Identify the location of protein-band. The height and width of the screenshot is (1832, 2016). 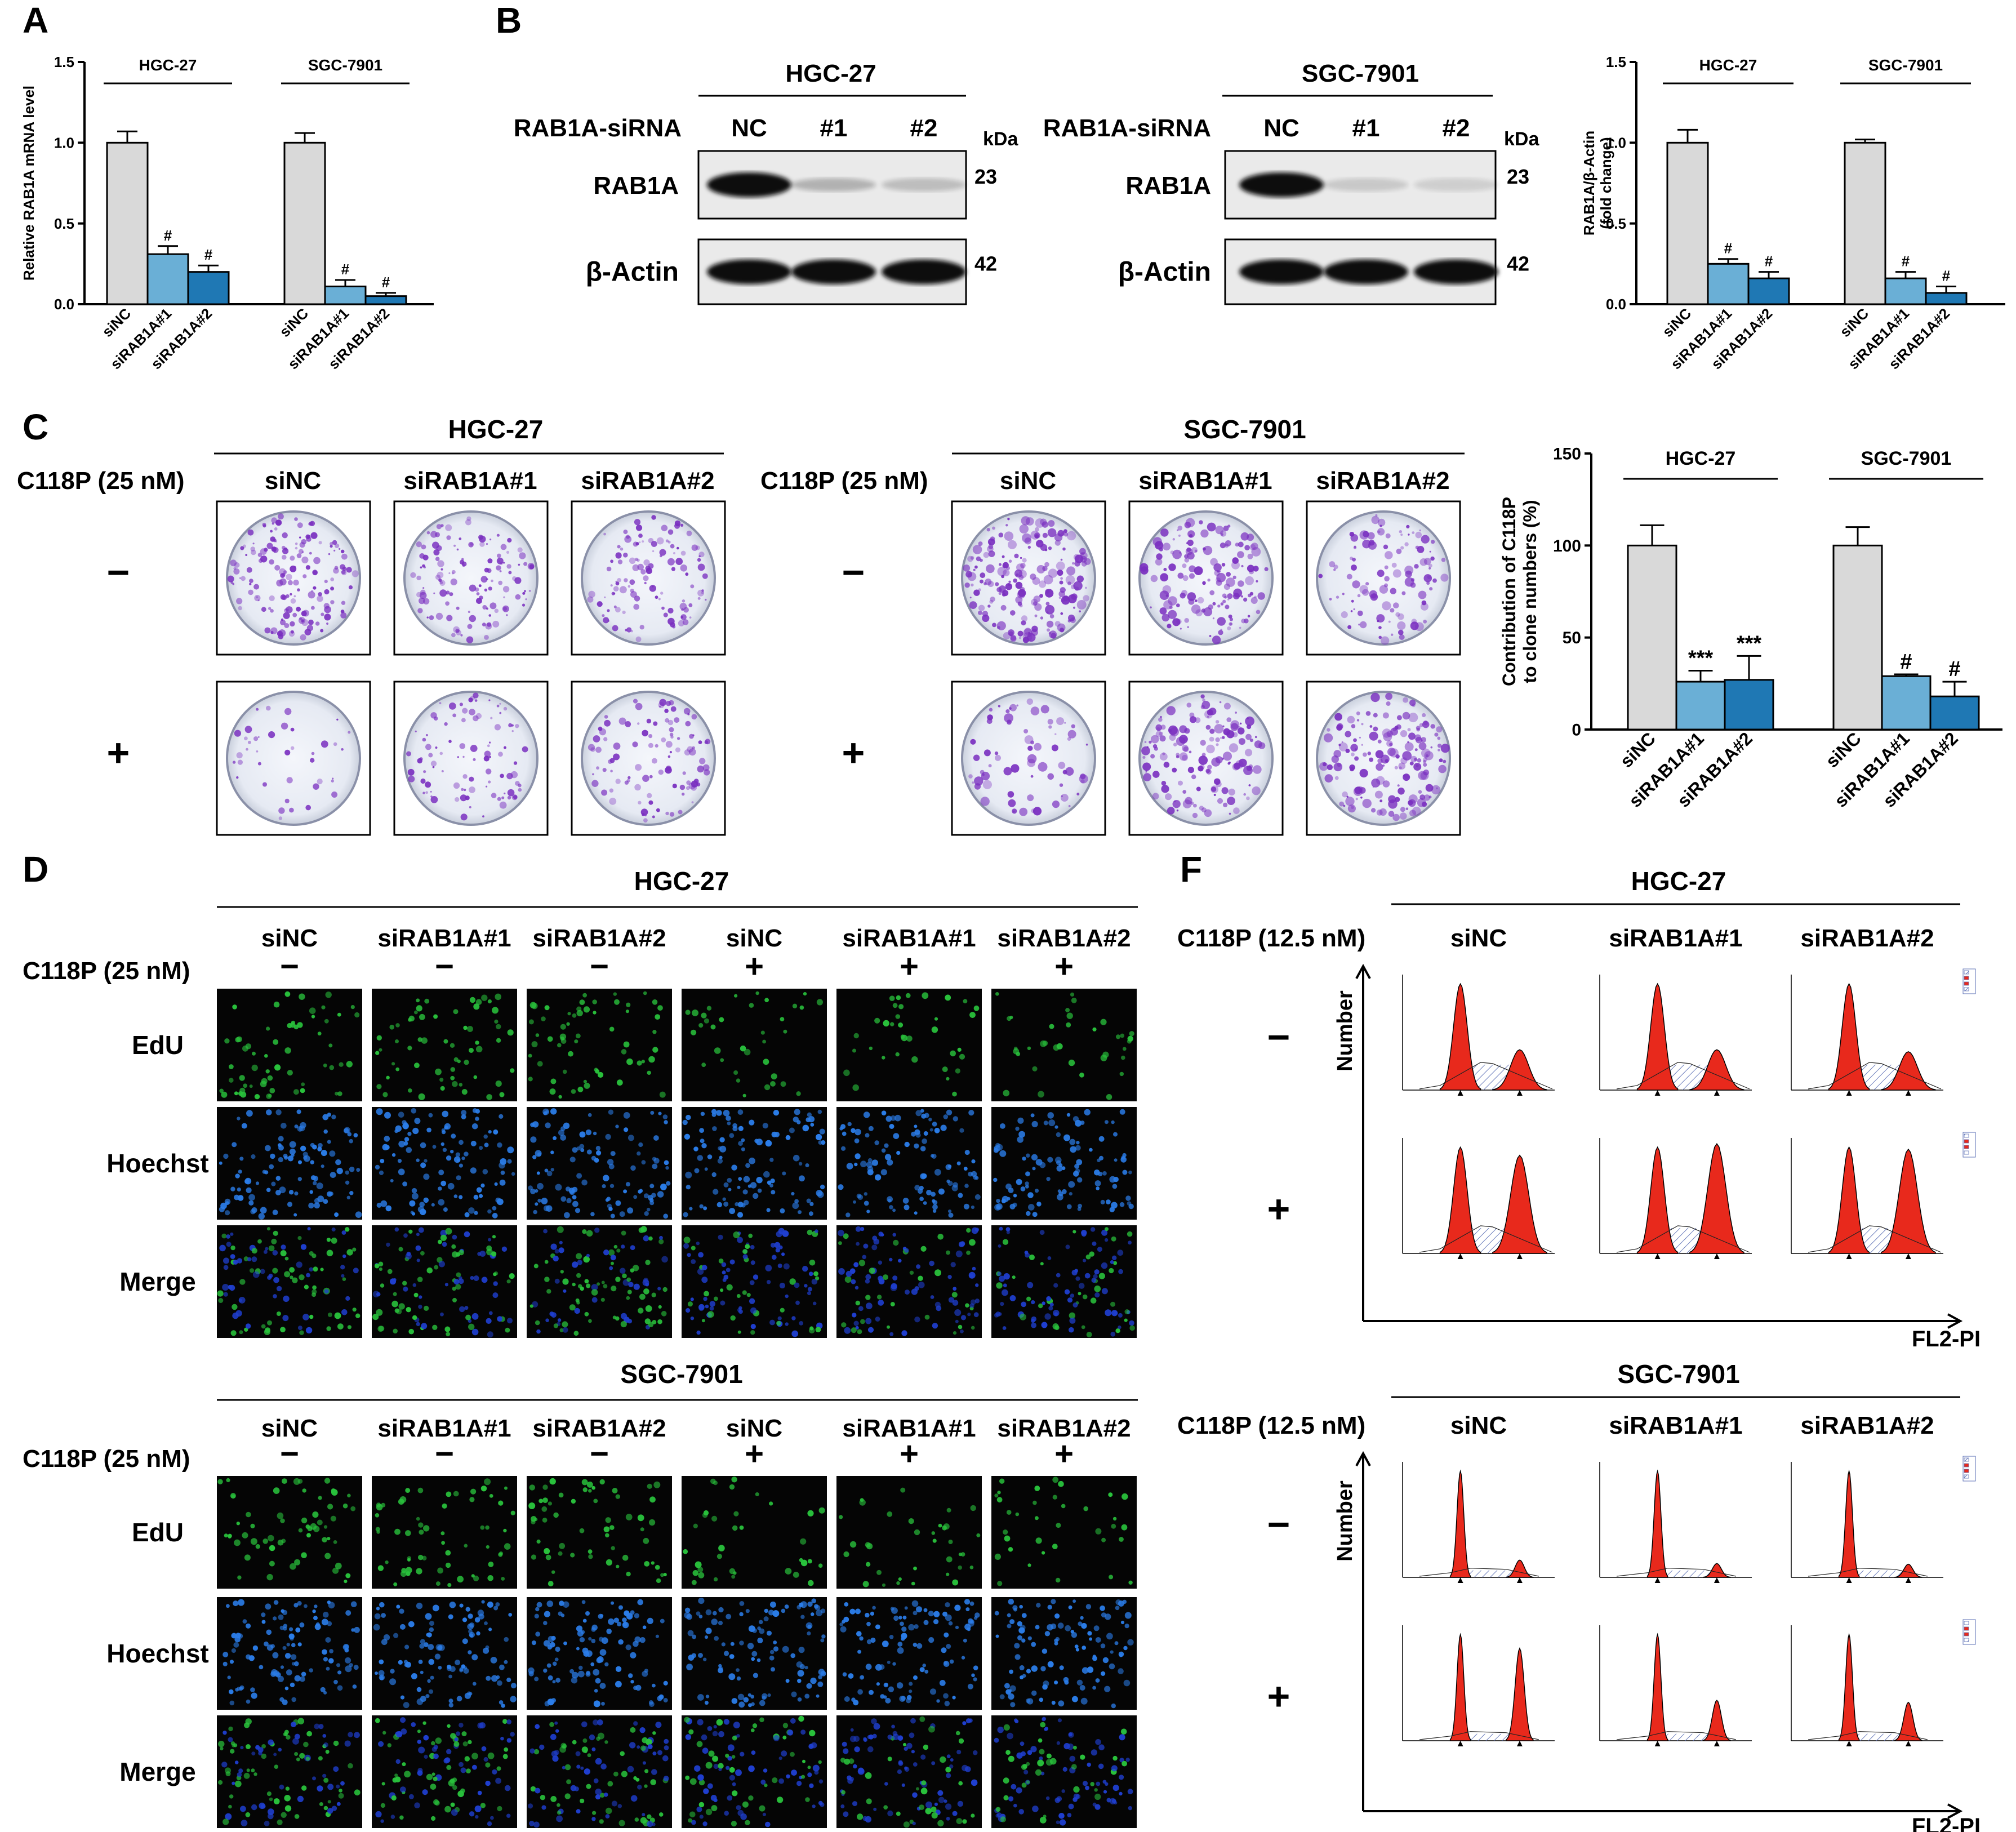
(1281, 185).